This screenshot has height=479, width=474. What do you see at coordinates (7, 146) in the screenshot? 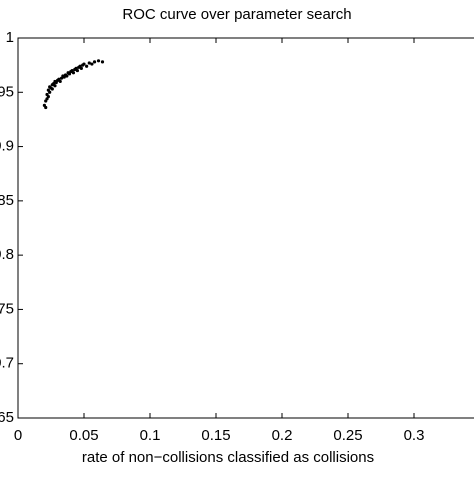
I see `y-tick-label: 0.9` at bounding box center [7, 146].